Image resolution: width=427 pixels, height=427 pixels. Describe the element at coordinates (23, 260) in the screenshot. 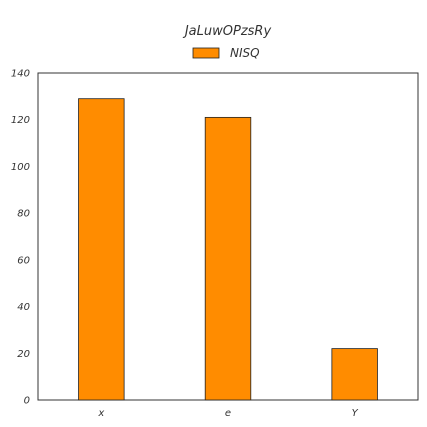

I see `y-tick-label: 60` at that location.